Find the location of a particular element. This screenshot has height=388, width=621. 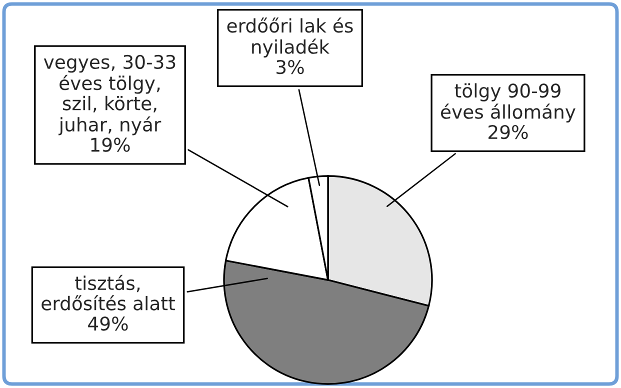

data-label: 3% is located at coordinates (290, 67).